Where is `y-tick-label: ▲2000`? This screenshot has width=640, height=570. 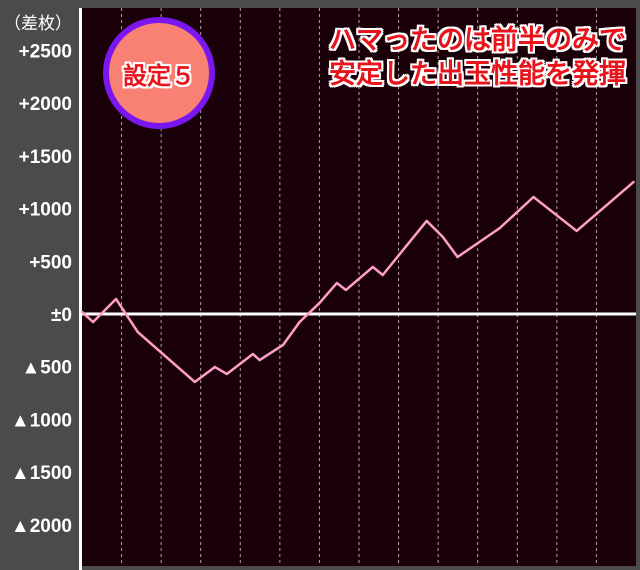 y-tick-label: ▲2000 is located at coordinates (41, 526).